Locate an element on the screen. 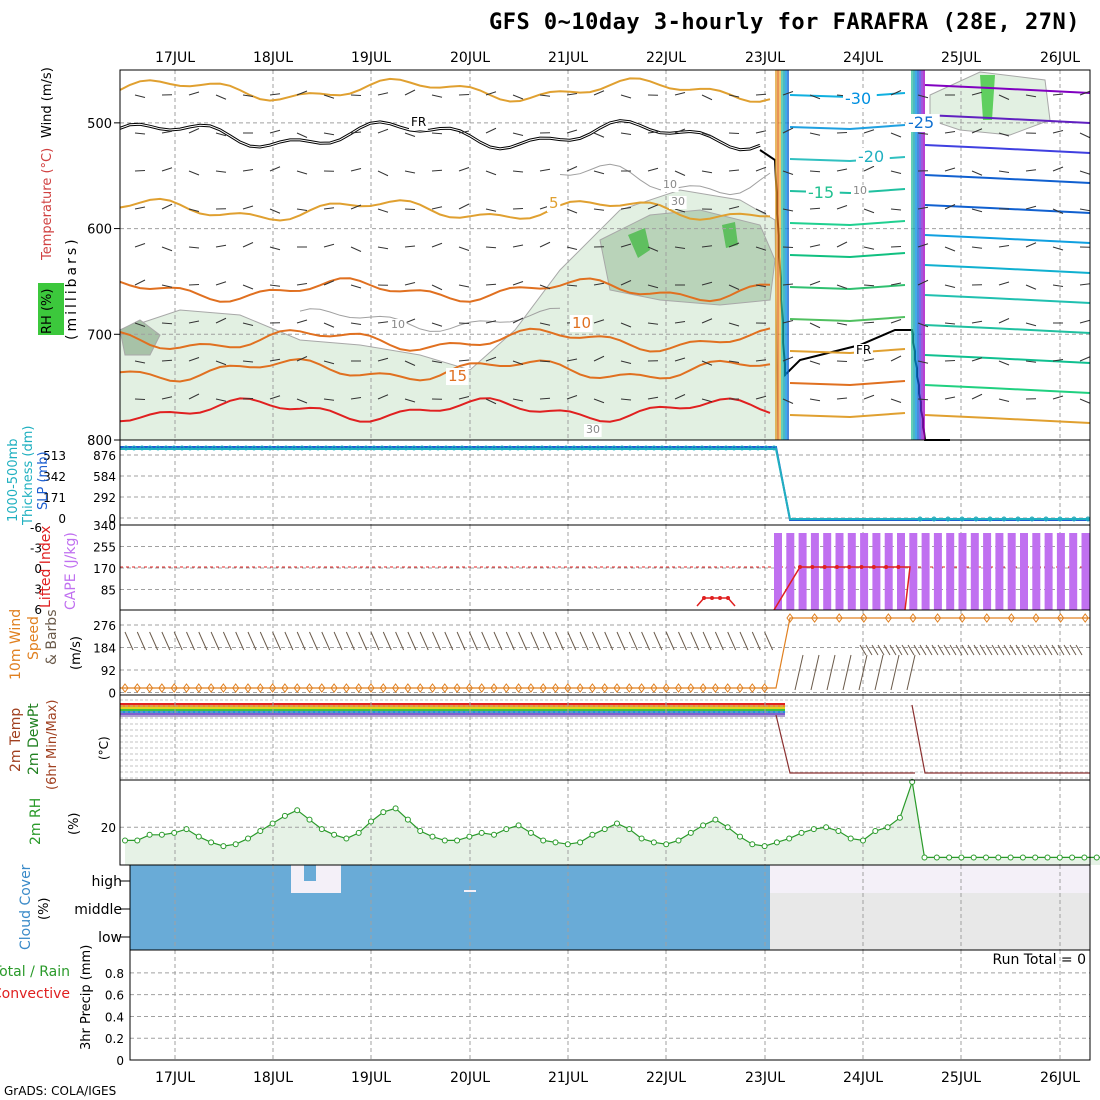 This screenshot has height=1100, width=1100. y-axis-label: Wind (m/s) is located at coordinates (47, 102).